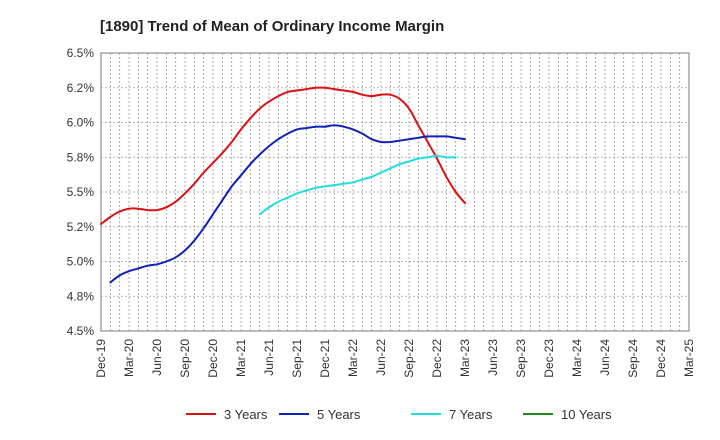 Image resolution: width=720 pixels, height=440 pixels. I want to click on x-tick-label: Jun-20, so click(157, 357).